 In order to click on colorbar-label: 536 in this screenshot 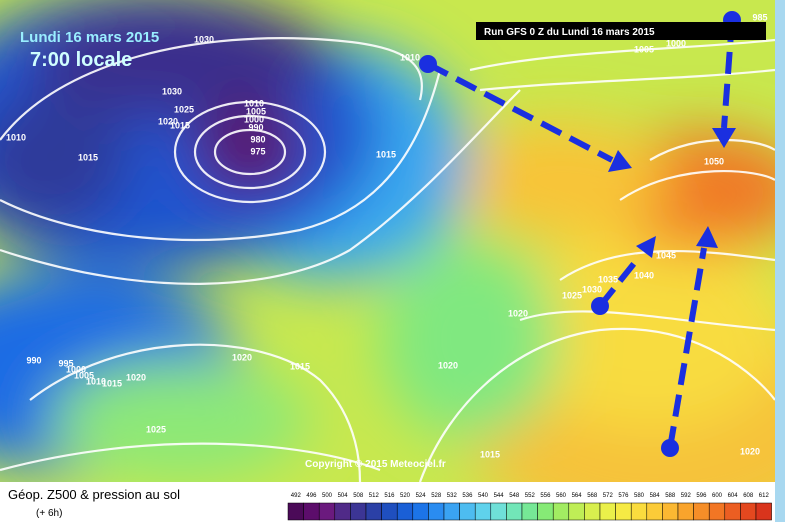, I will do `click(467, 496)`.